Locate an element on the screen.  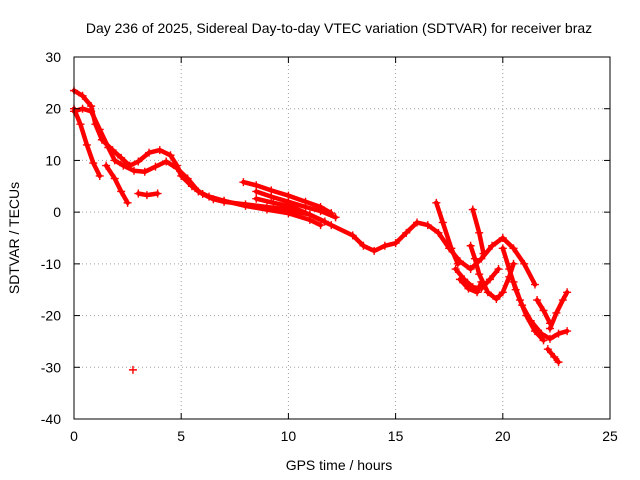
y-tick-label: 20 is located at coordinates (53, 109).